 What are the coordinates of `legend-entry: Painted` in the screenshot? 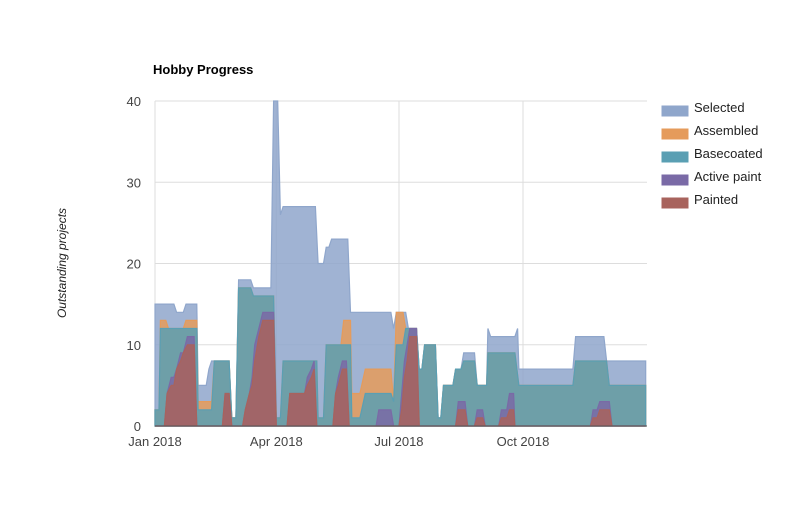 It's located at (716, 199).